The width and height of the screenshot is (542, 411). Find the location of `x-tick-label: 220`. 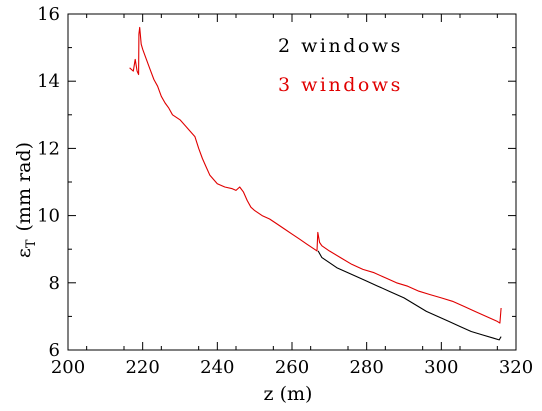

x-tick-label: 220 is located at coordinates (142, 367).